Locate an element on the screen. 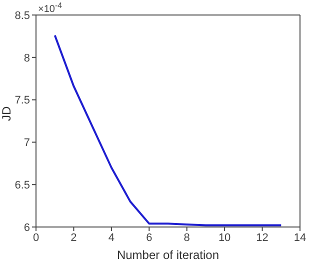 This screenshot has height=263, width=328. x-tick-label: 0 is located at coordinates (36, 238).